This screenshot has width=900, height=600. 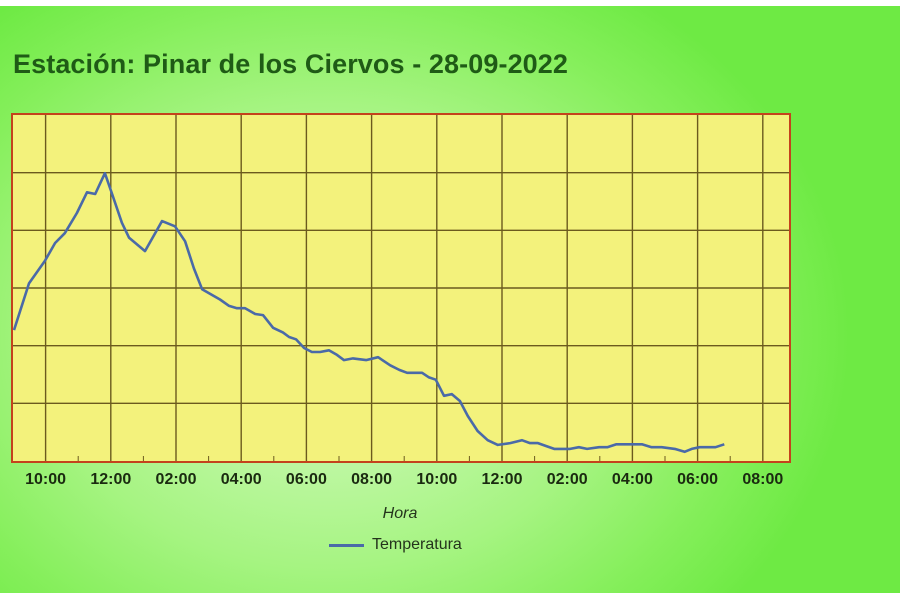 What do you see at coordinates (400, 513) in the screenshot?
I see `x-axis-title: Hora` at bounding box center [400, 513].